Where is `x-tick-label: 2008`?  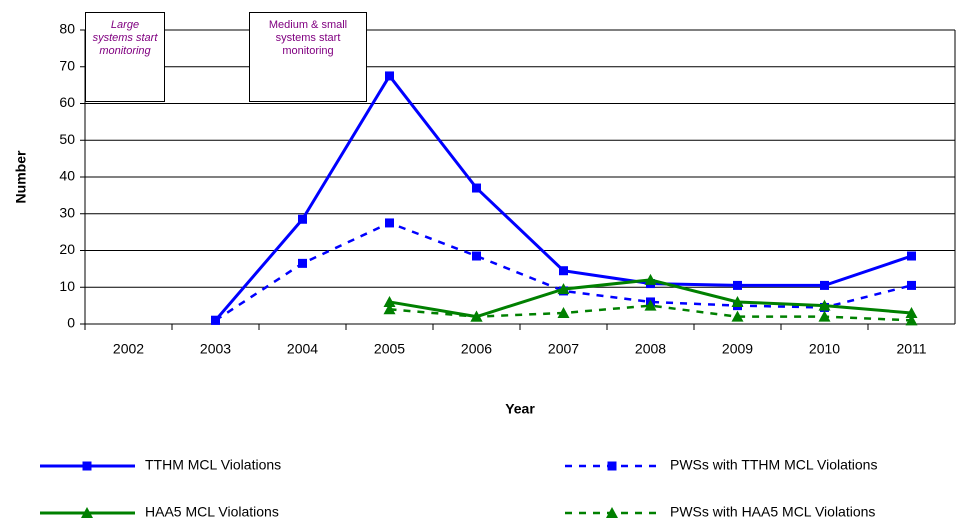 x-tick-label: 2008 is located at coordinates (650, 349).